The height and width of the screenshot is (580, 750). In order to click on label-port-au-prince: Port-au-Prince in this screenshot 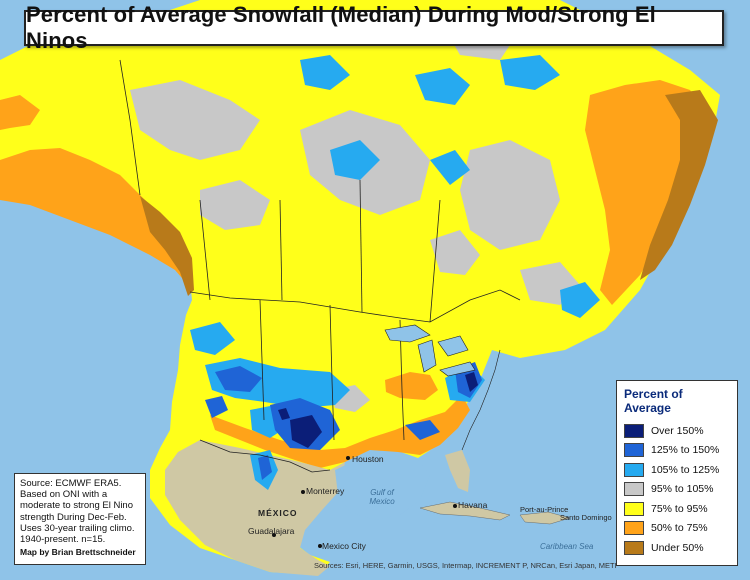, I will do `click(544, 509)`.